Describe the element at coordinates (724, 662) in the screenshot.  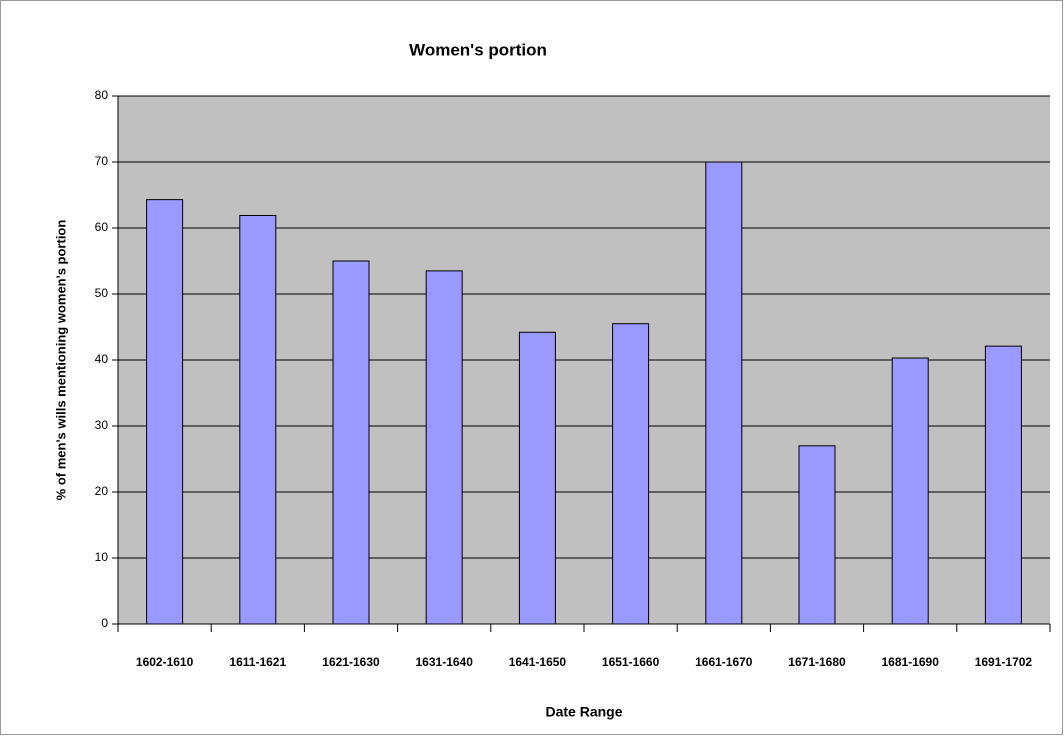
I see `x-tick-label: 1661-1670` at that location.